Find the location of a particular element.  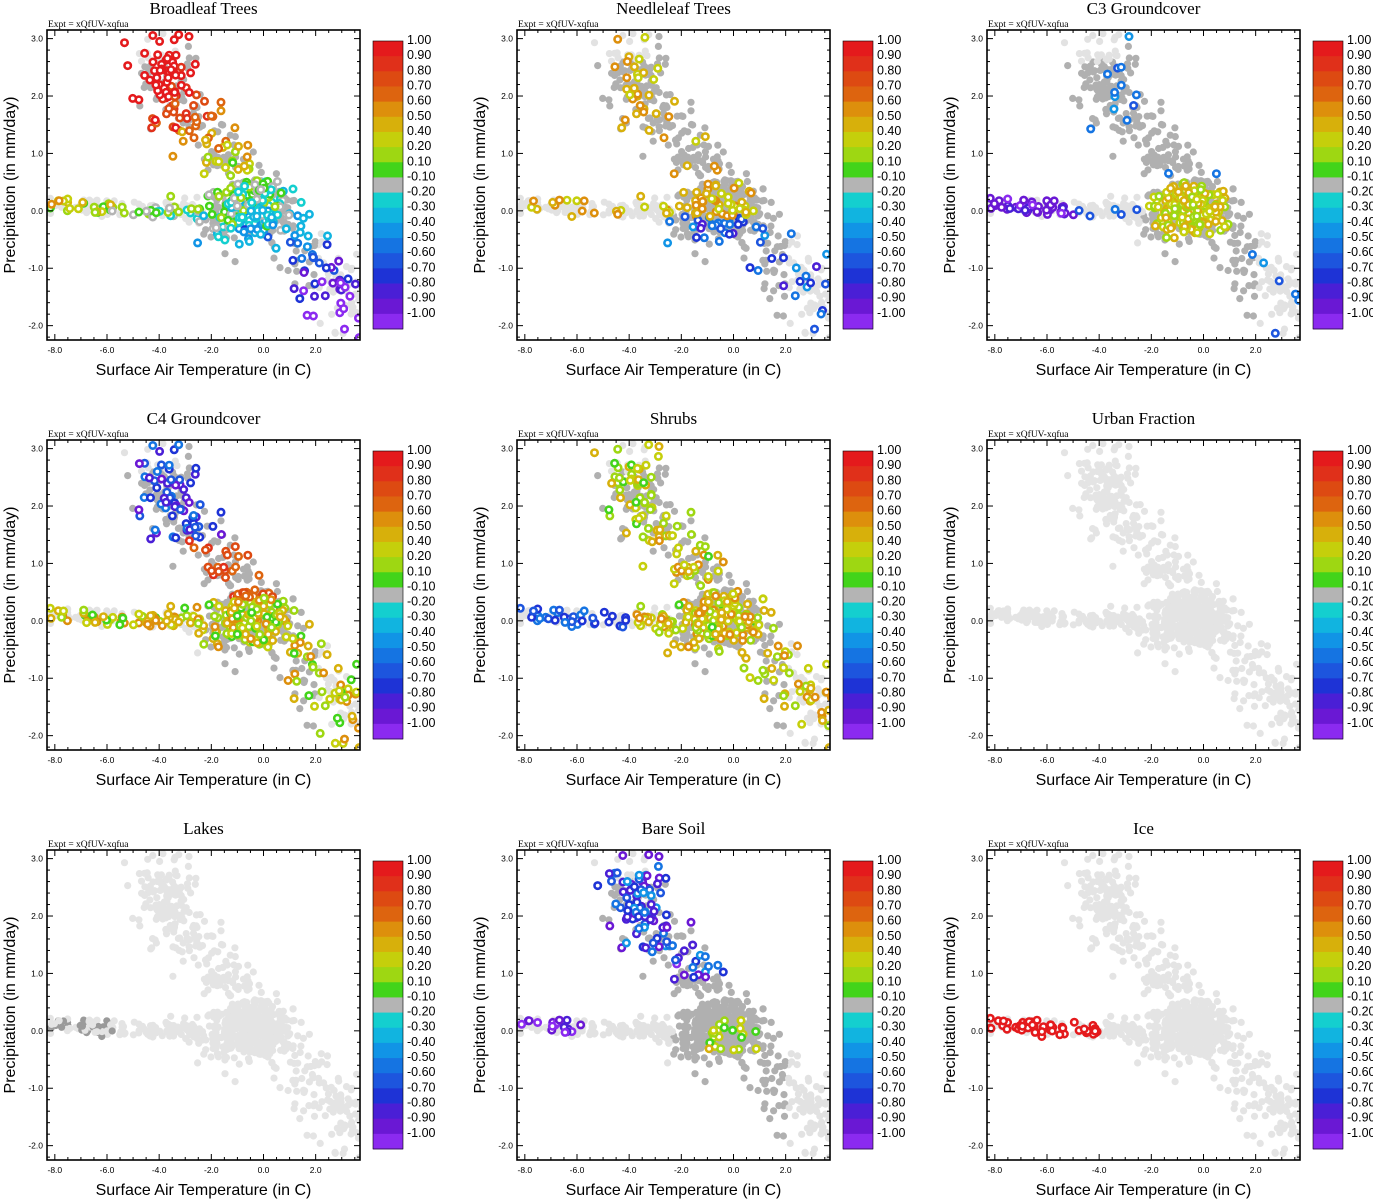

colorbar-label: 0.50 is located at coordinates (419, 116).